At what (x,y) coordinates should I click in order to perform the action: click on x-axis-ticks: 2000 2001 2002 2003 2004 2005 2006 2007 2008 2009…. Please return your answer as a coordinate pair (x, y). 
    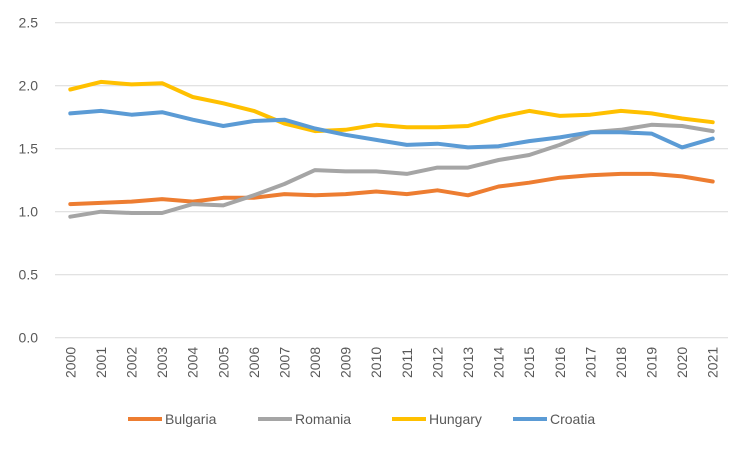
    Looking at the image, I should click on (391, 362).